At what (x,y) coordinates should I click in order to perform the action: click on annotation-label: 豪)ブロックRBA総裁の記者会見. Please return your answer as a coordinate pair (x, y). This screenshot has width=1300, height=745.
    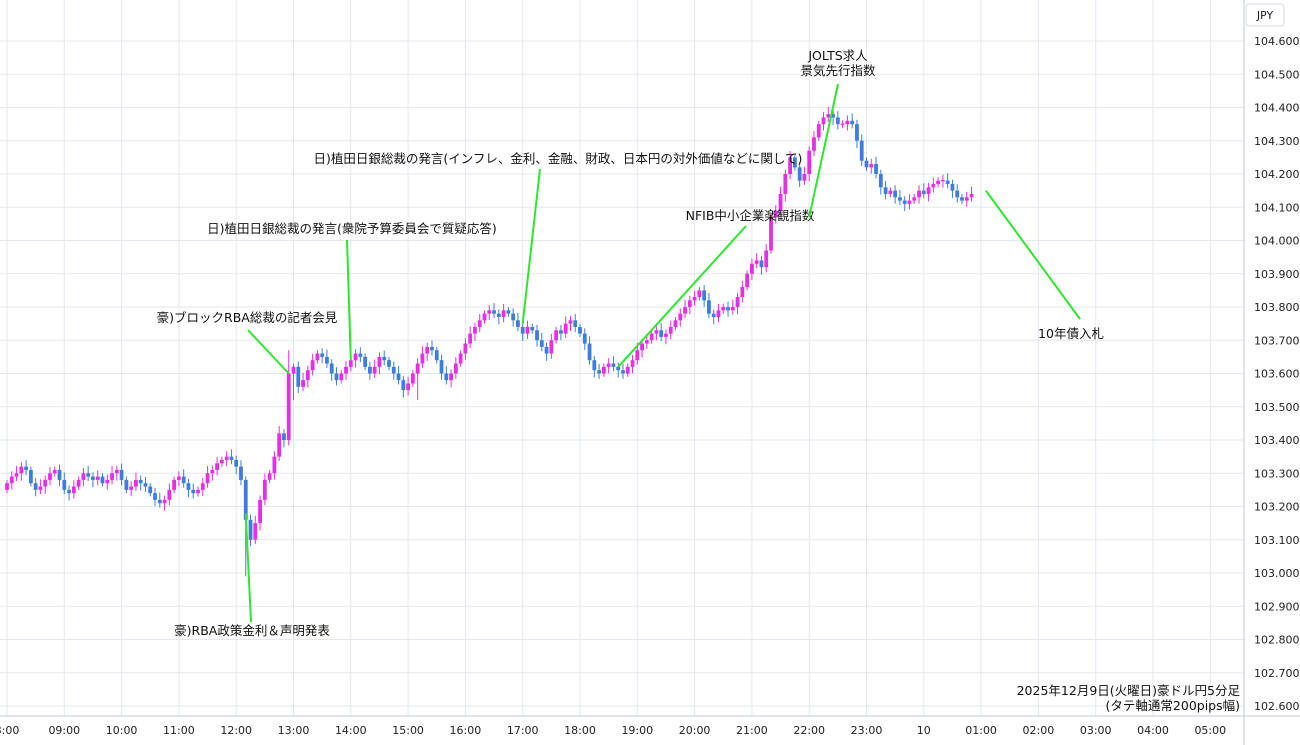
    Looking at the image, I should click on (247, 317).